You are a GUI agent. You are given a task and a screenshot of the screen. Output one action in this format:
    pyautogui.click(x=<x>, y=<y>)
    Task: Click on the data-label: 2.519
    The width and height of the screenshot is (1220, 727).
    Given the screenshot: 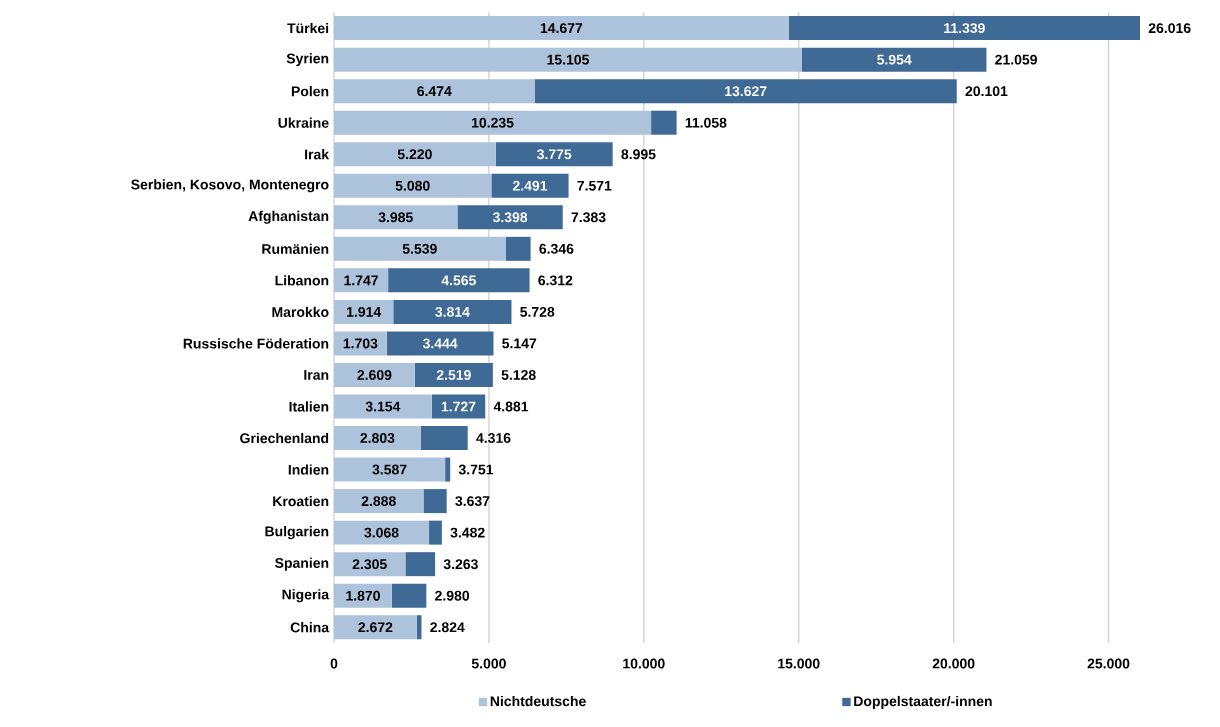 What is the action you would take?
    pyautogui.click(x=453, y=375)
    